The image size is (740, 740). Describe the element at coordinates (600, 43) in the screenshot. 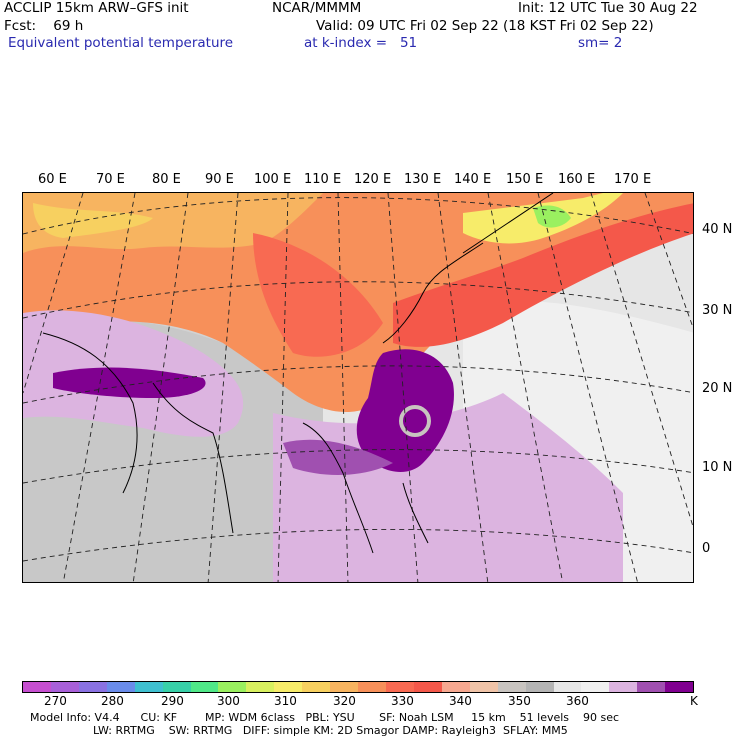

I see `smoothing-label: sm= 2` at that location.